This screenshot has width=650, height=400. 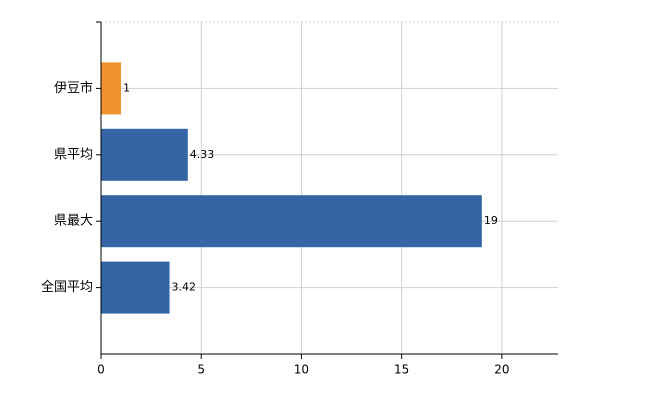 What do you see at coordinates (491, 220) in the screenshot?
I see `value-label: 19` at bounding box center [491, 220].